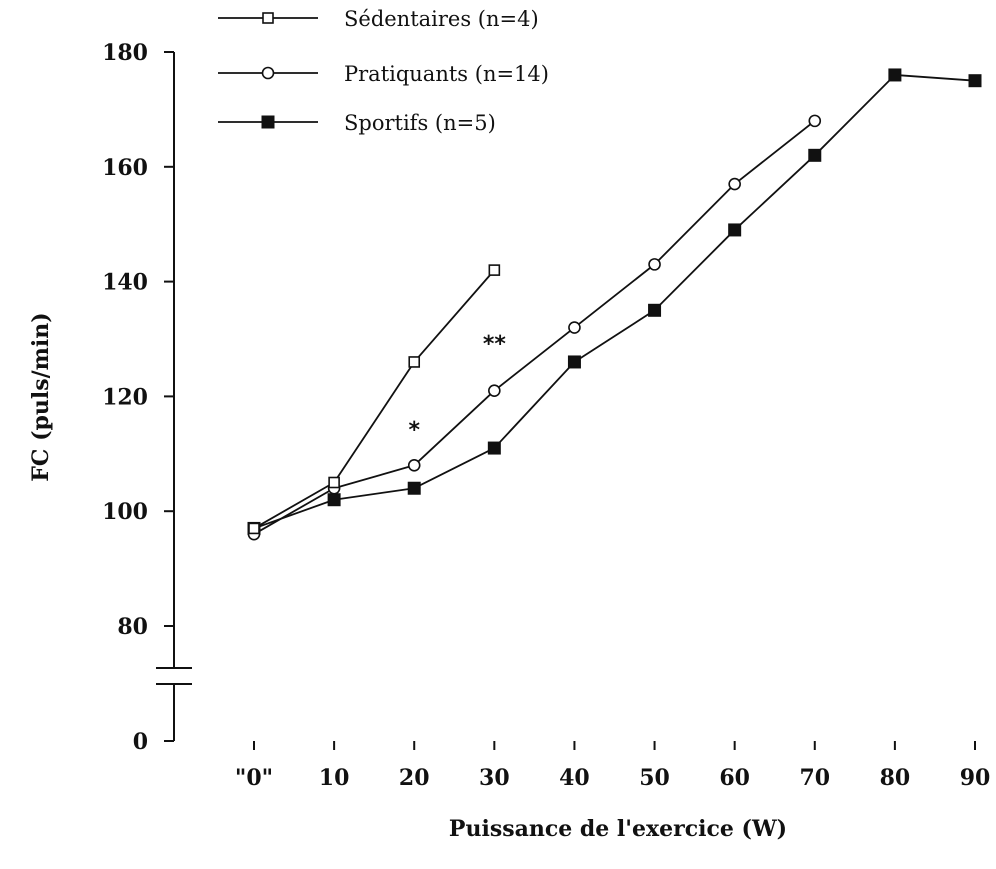 The width and height of the screenshot is (996, 869). What do you see at coordinates (420, 123) in the screenshot?
I see `legend-label: Sportifs (n=5)` at bounding box center [420, 123].